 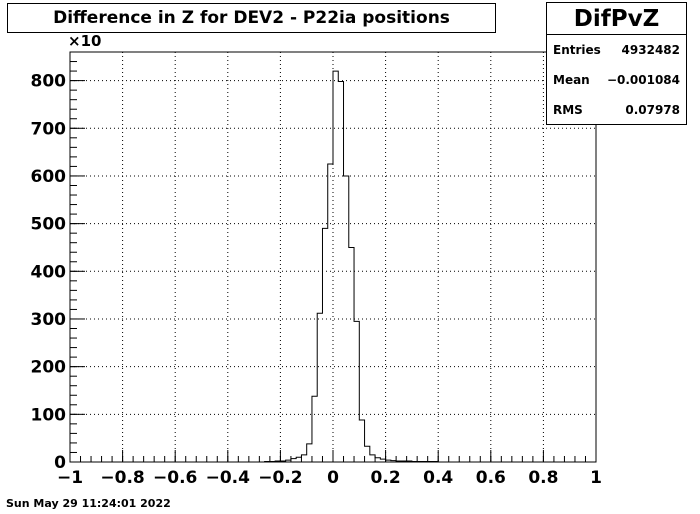 What do you see at coordinates (333, 478) in the screenshot?
I see `x-tick-label: 0` at bounding box center [333, 478].